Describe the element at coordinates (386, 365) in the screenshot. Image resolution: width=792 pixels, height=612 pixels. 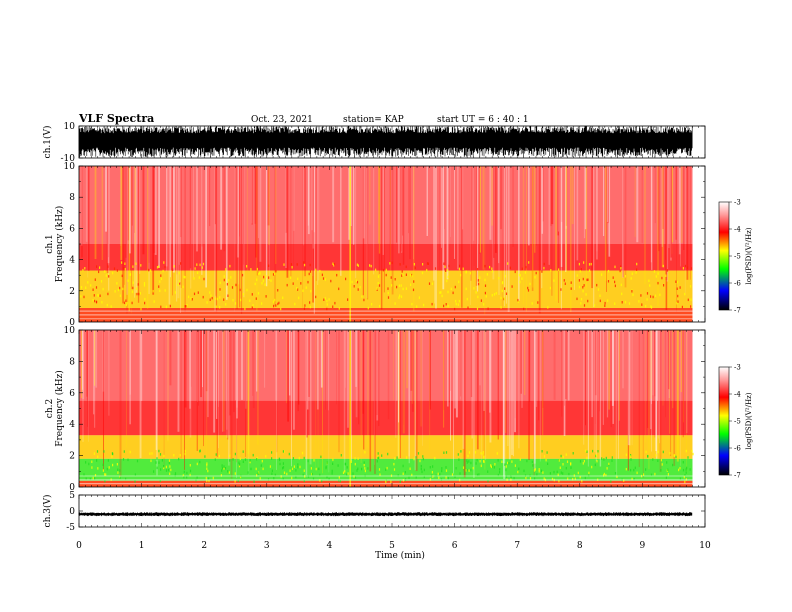
I see `spectrogram-band` at that location.